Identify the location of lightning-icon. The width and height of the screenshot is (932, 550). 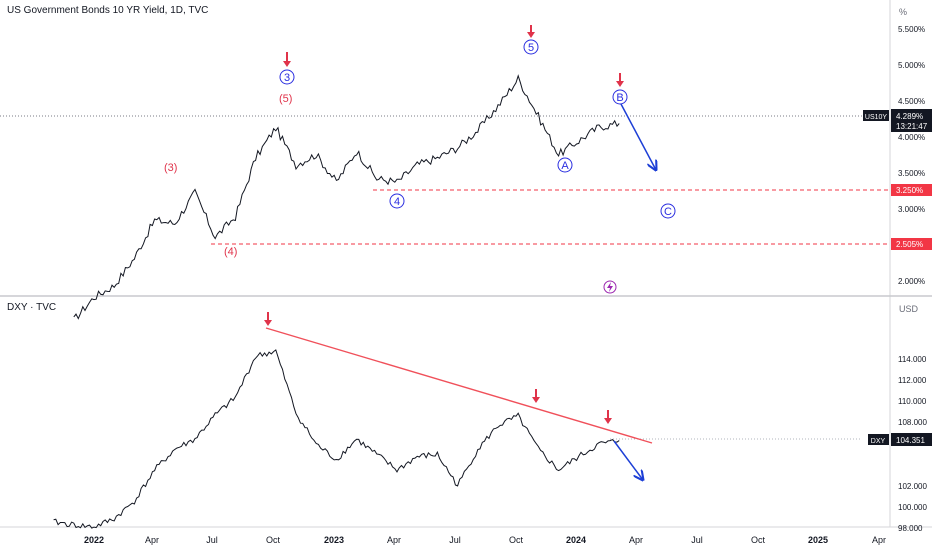
(610, 287).